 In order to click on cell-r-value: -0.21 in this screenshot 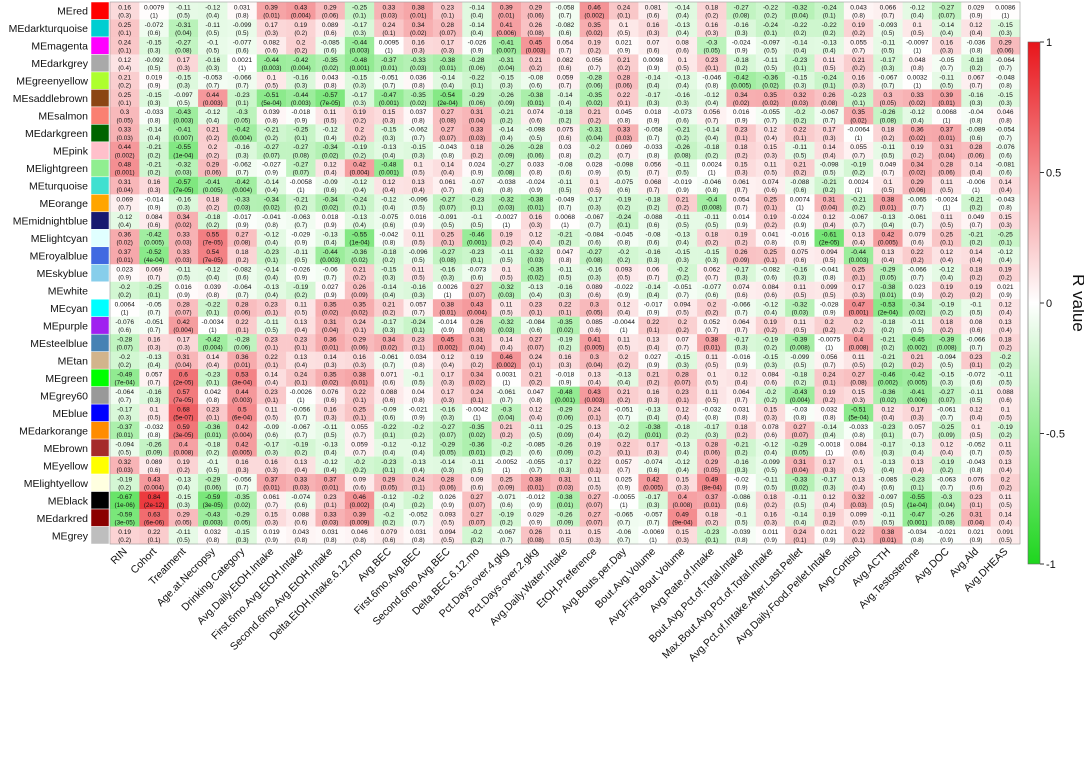, I will do `click(154, 165)`.